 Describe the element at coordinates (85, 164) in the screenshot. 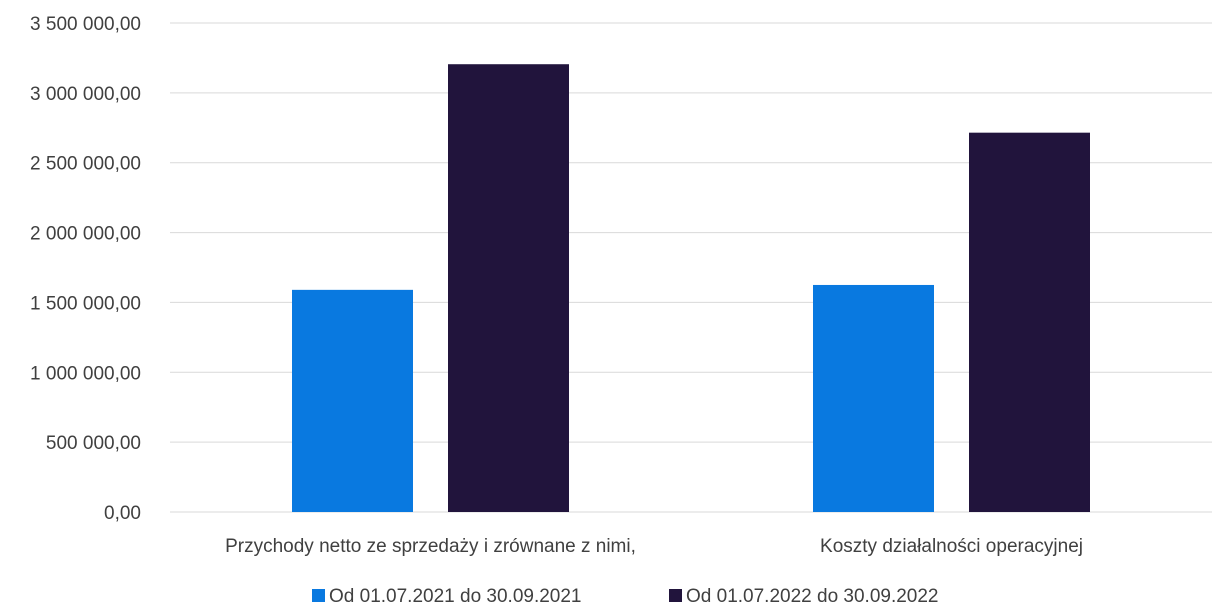

I see `y-tick-label: 2 500 000,00` at that location.